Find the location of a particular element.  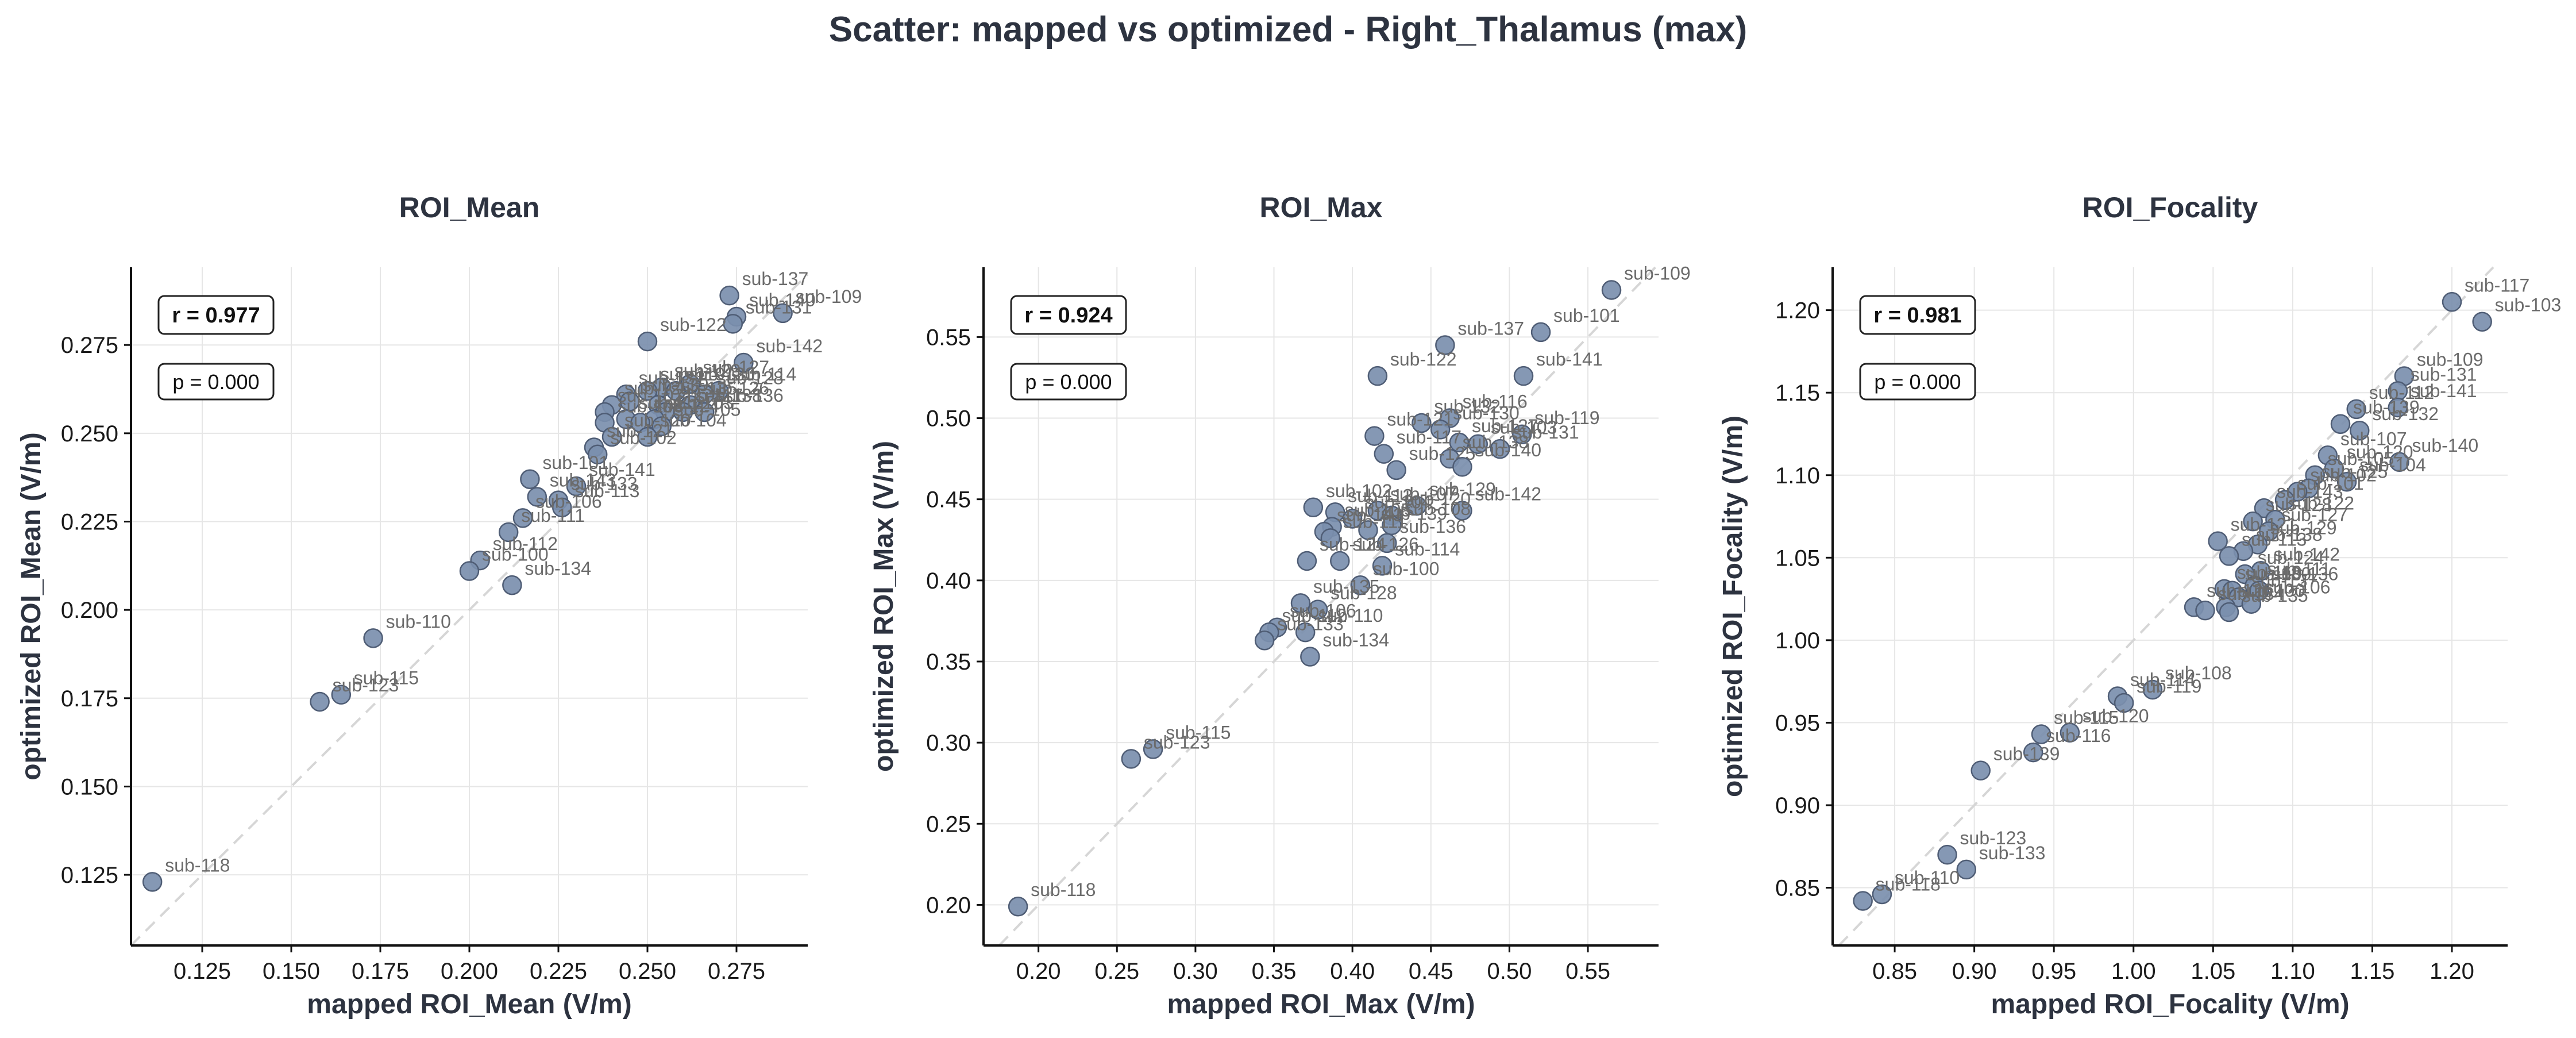

point-label: sub-124 is located at coordinates (1353, 544).